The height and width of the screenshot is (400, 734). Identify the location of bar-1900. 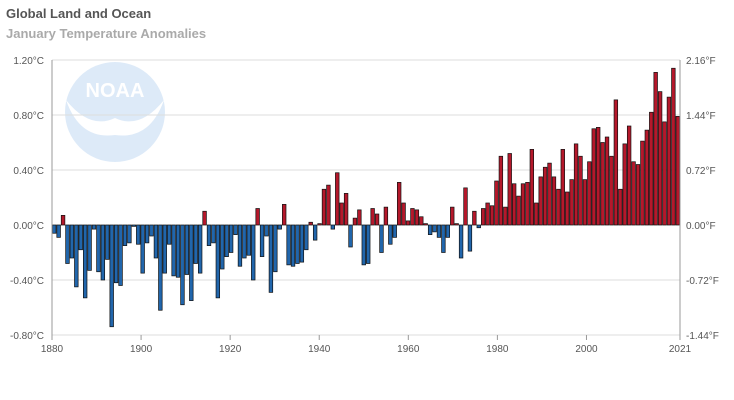
(142, 249).